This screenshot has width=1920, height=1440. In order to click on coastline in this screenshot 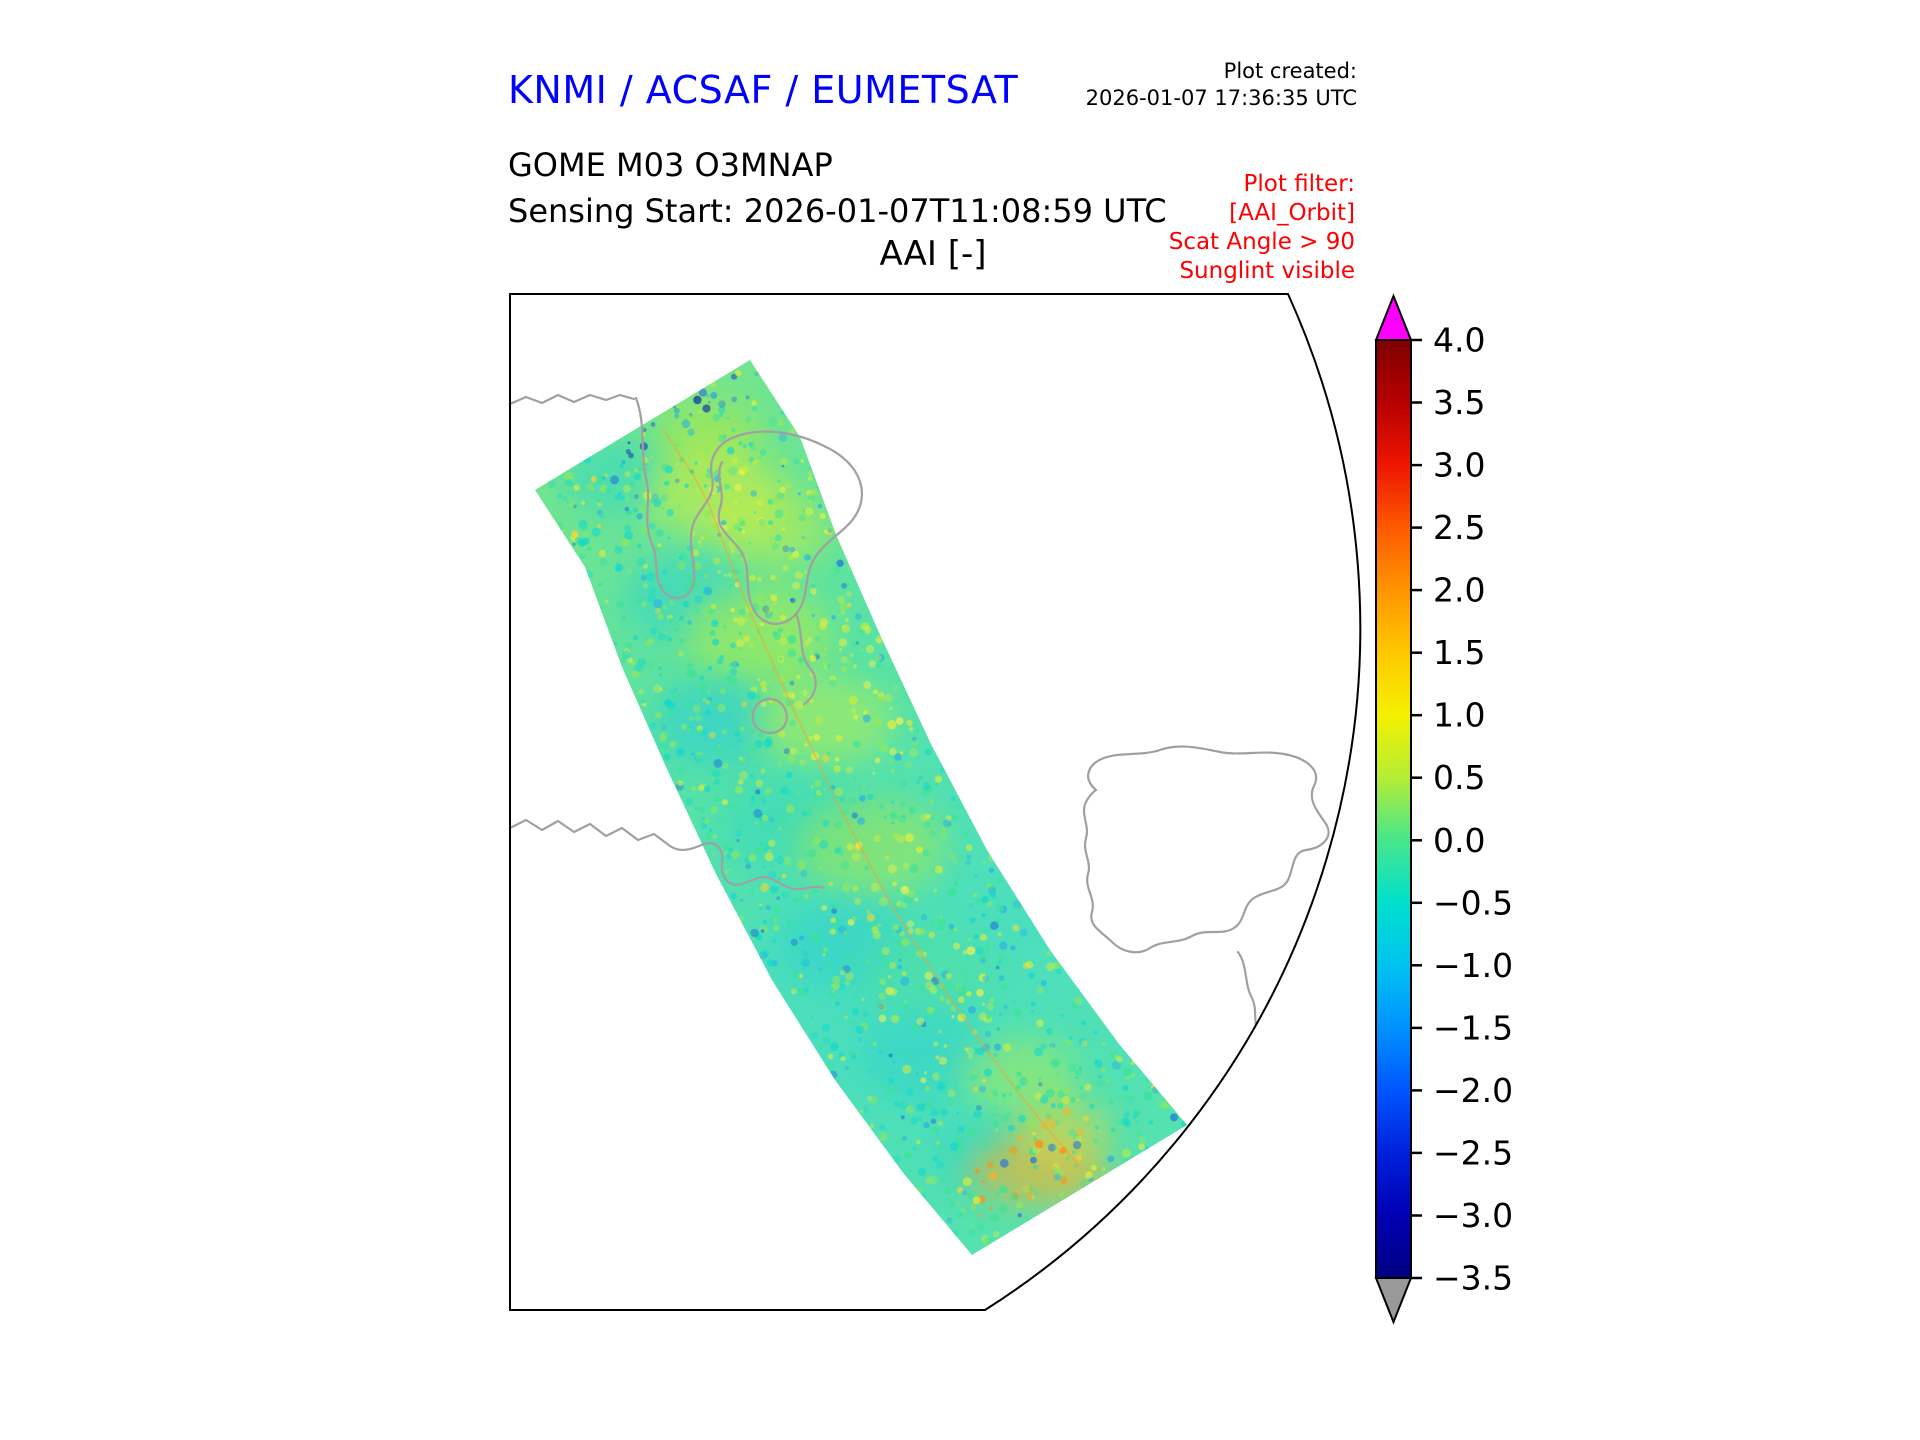, I will do `click(668, 854)`.